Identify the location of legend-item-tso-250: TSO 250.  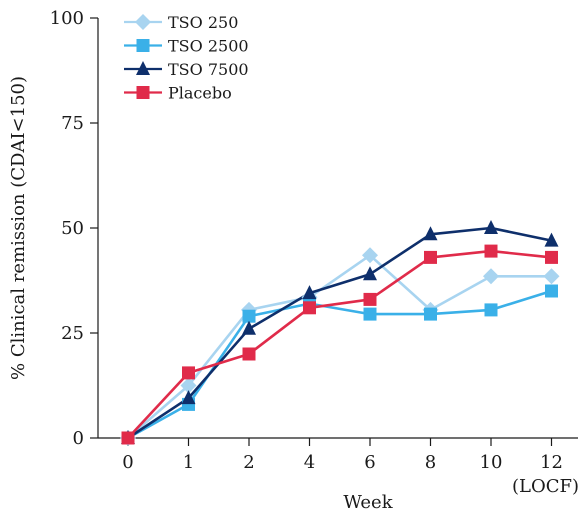
(181, 22).